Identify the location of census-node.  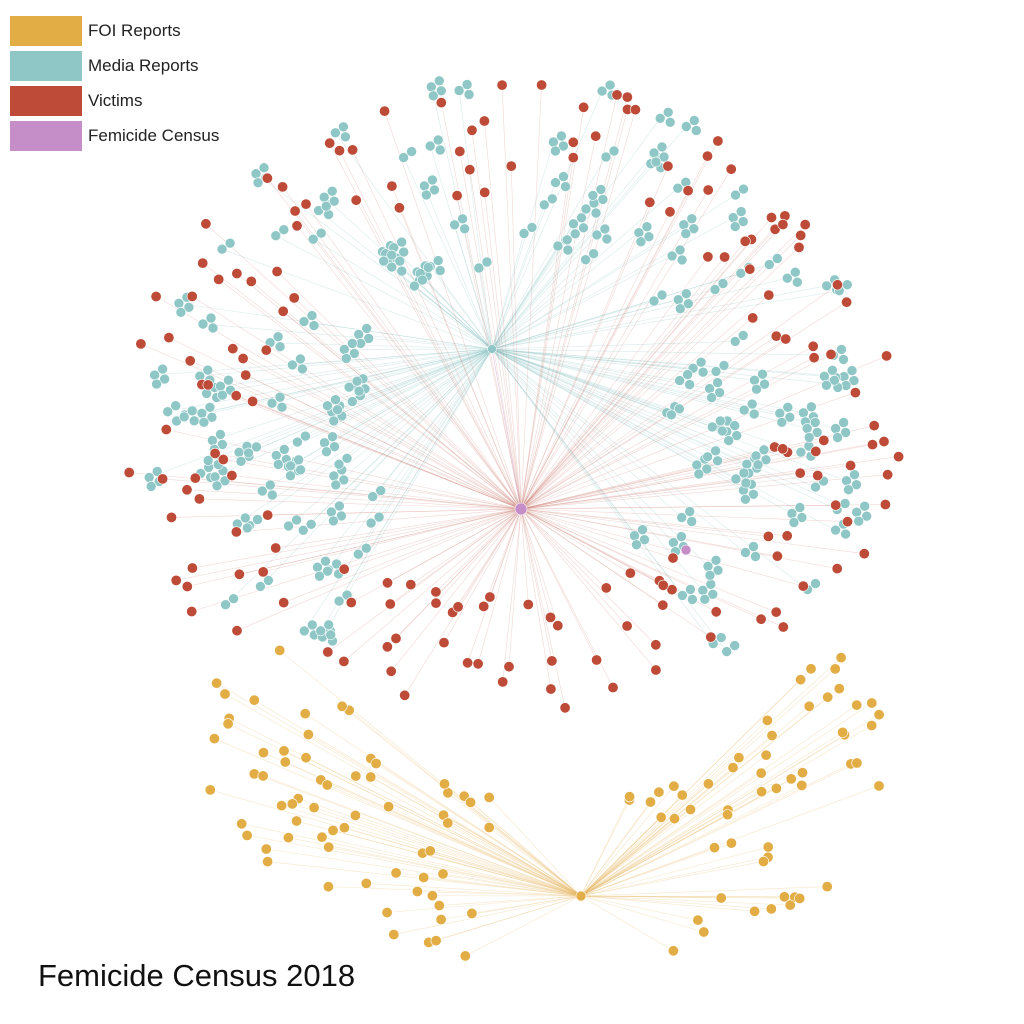
(521, 509).